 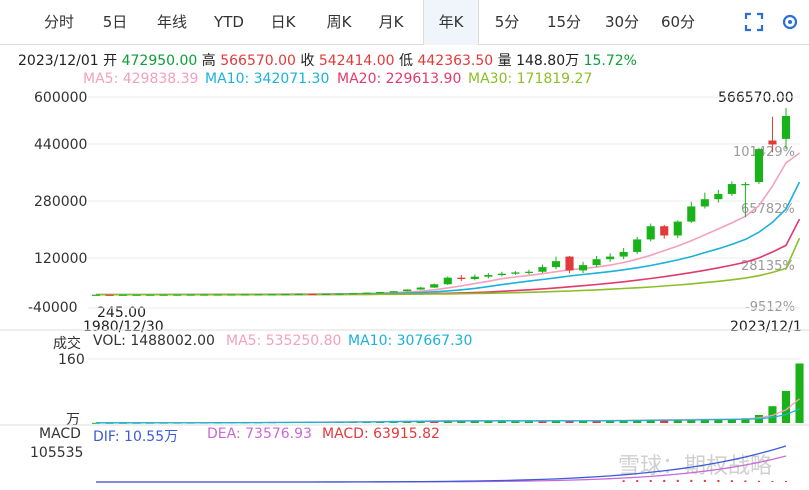 What do you see at coordinates (441, 464) in the screenshot?
I see `dif-line` at bounding box center [441, 464].